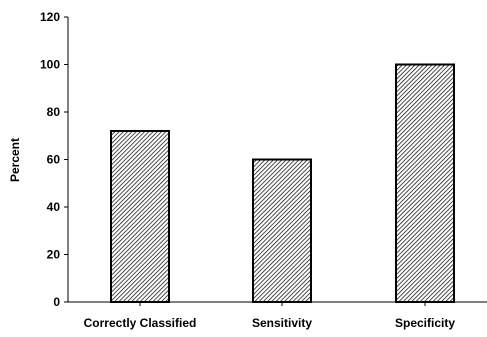  What do you see at coordinates (425, 323) in the screenshot?
I see `x-category-label: Specificity` at bounding box center [425, 323].